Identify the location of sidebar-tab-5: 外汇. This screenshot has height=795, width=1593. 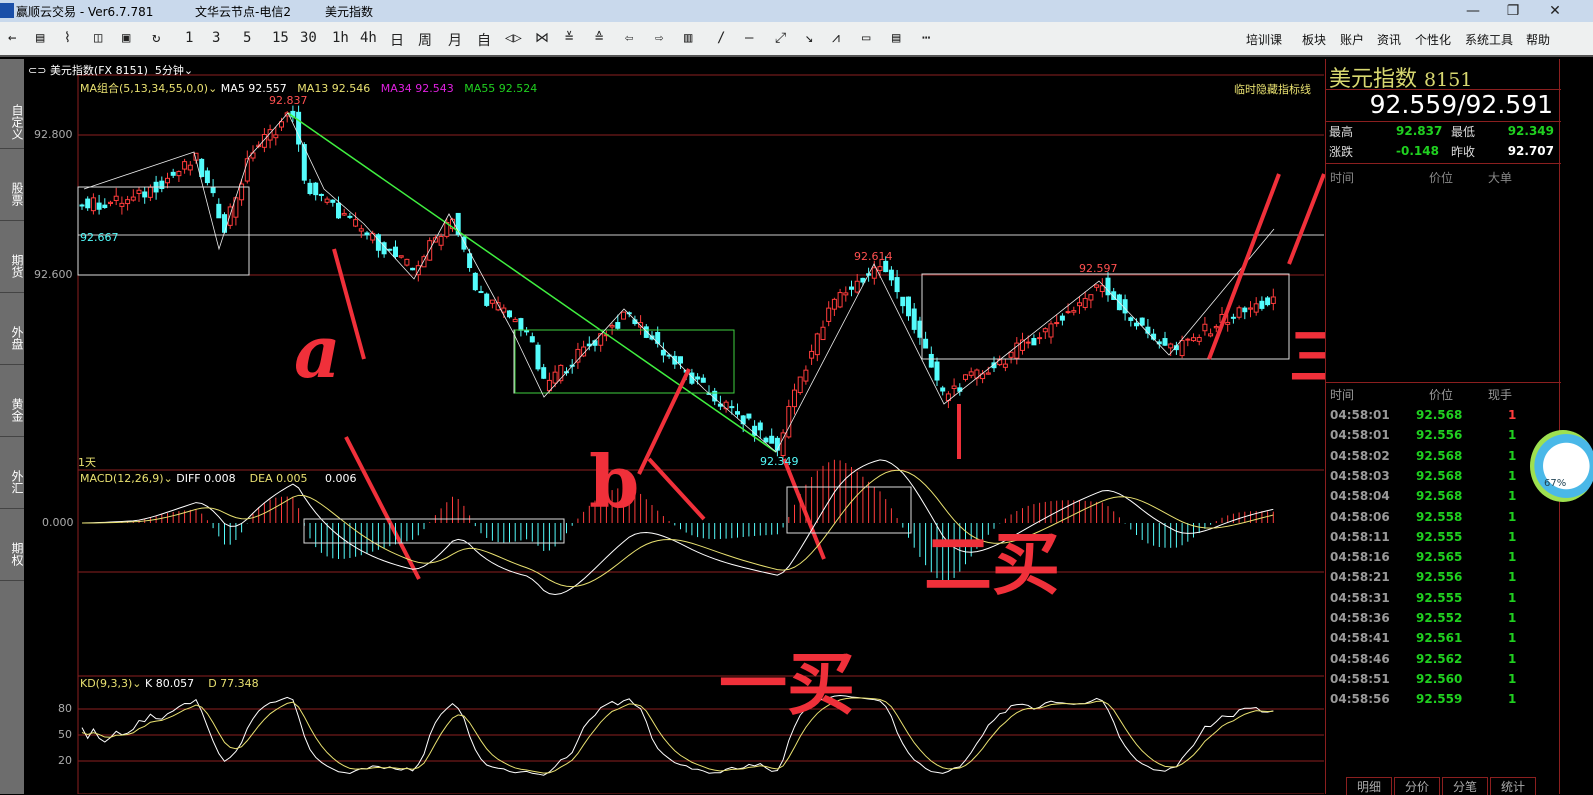
(12, 473).